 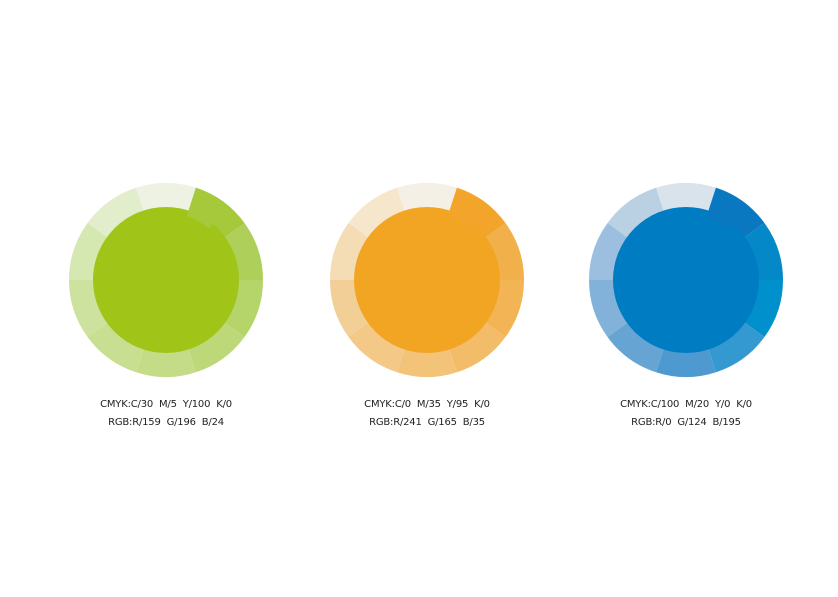 I want to click on rgb-label: RGB:R/159 G/196 B/24, so click(x=166, y=422).